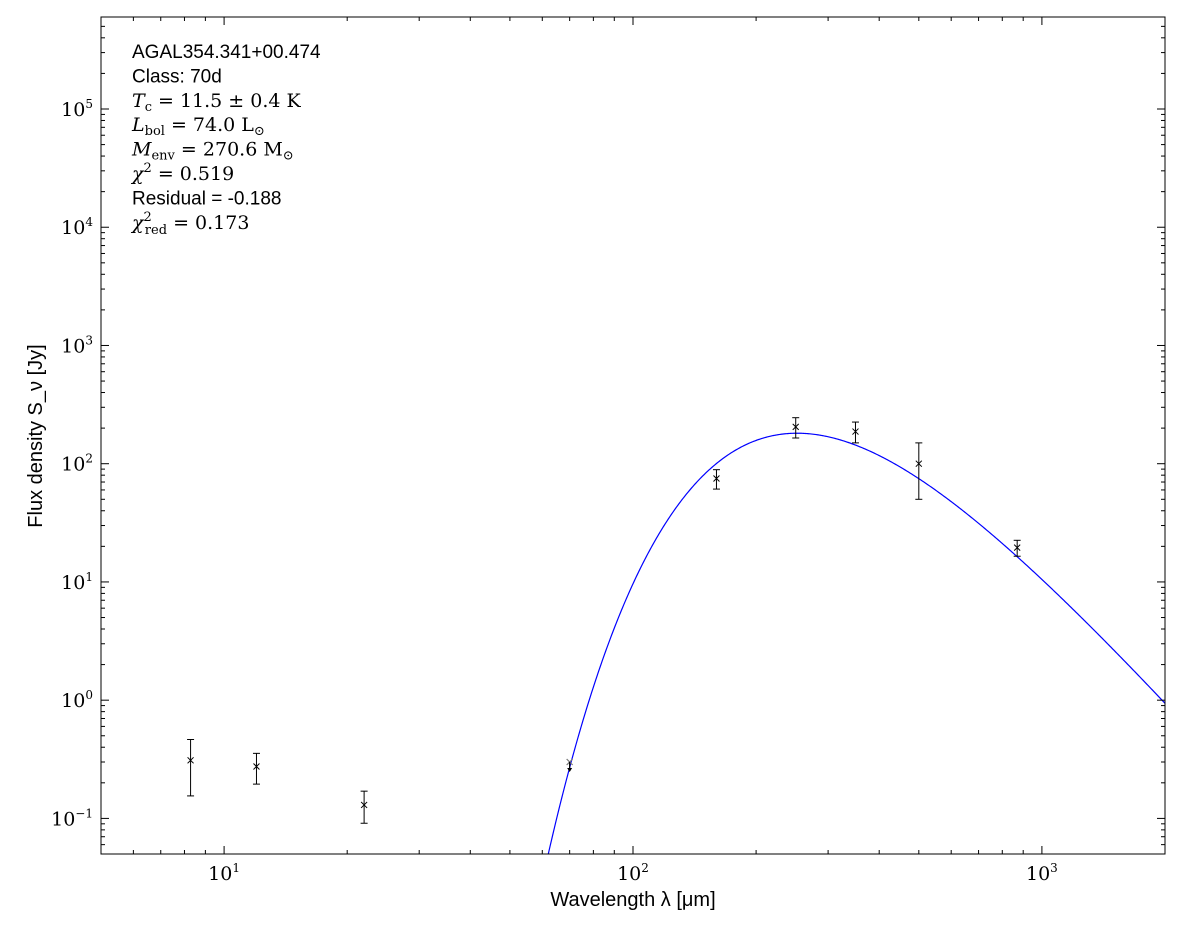 The height and width of the screenshot is (933, 1200). I want to click on y-axis-label: Flux density S_ν [Jy], so click(36, 435).